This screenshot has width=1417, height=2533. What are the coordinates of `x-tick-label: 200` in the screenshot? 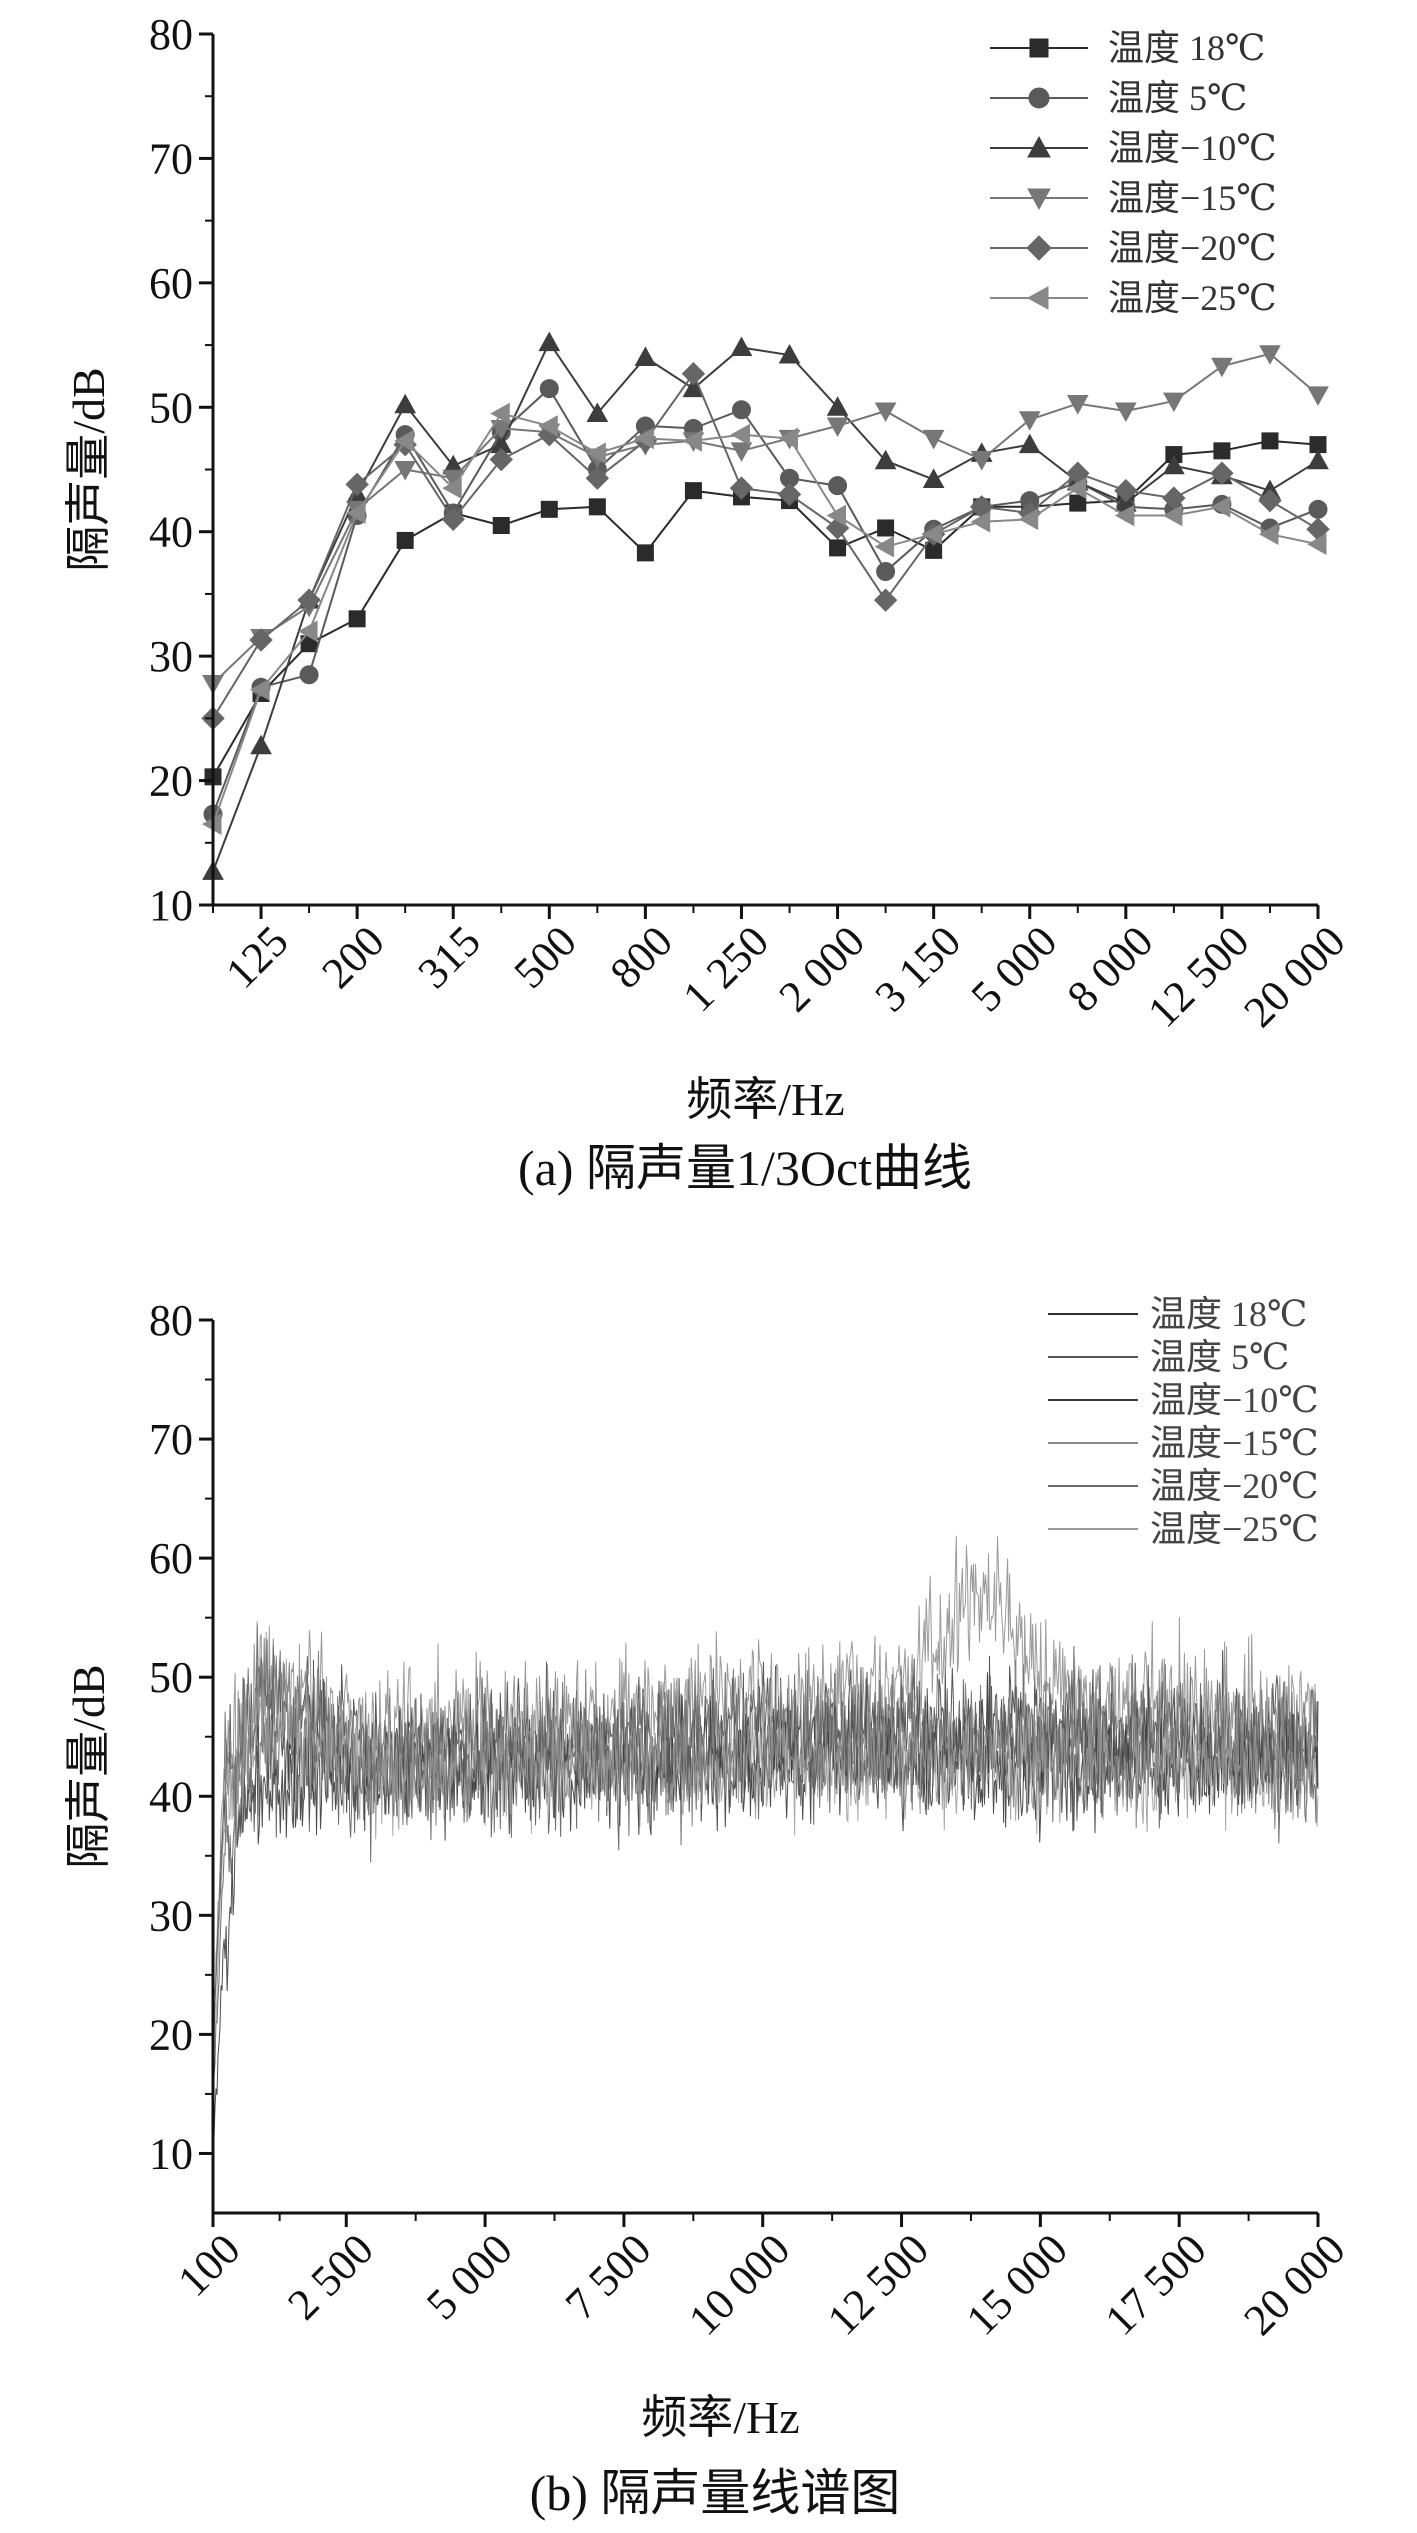 It's located at (352, 957).